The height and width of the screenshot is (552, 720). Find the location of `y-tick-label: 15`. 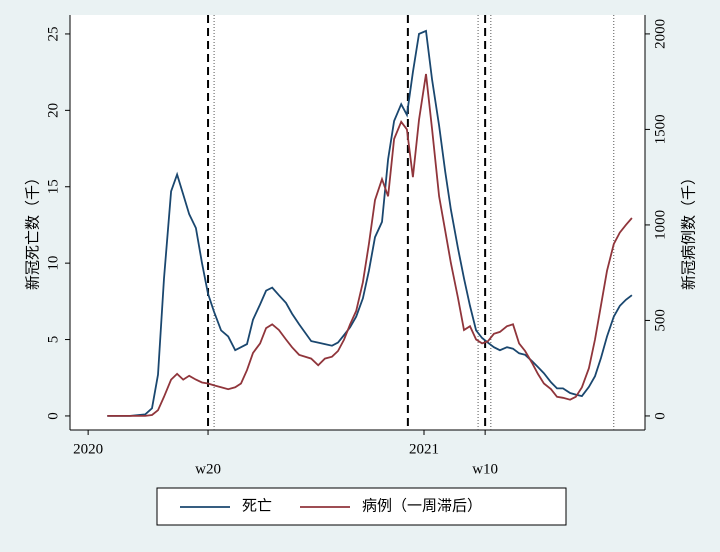

y-tick-label: 15 is located at coordinates (53, 186).